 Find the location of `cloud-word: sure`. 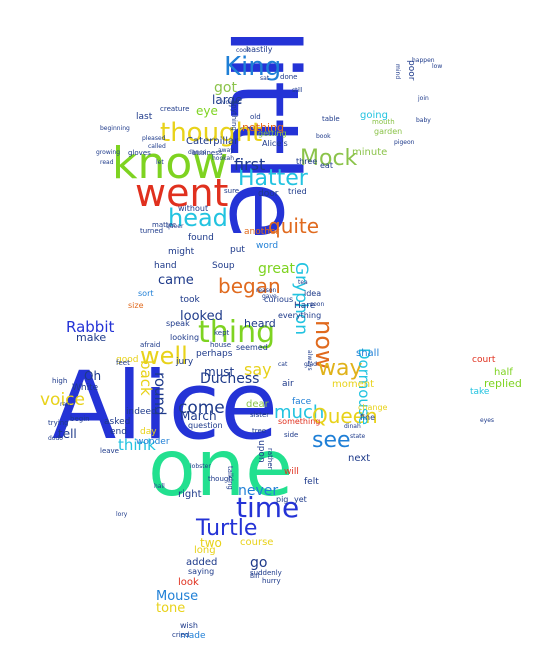

cloud-word: sure is located at coordinates (232, 191).